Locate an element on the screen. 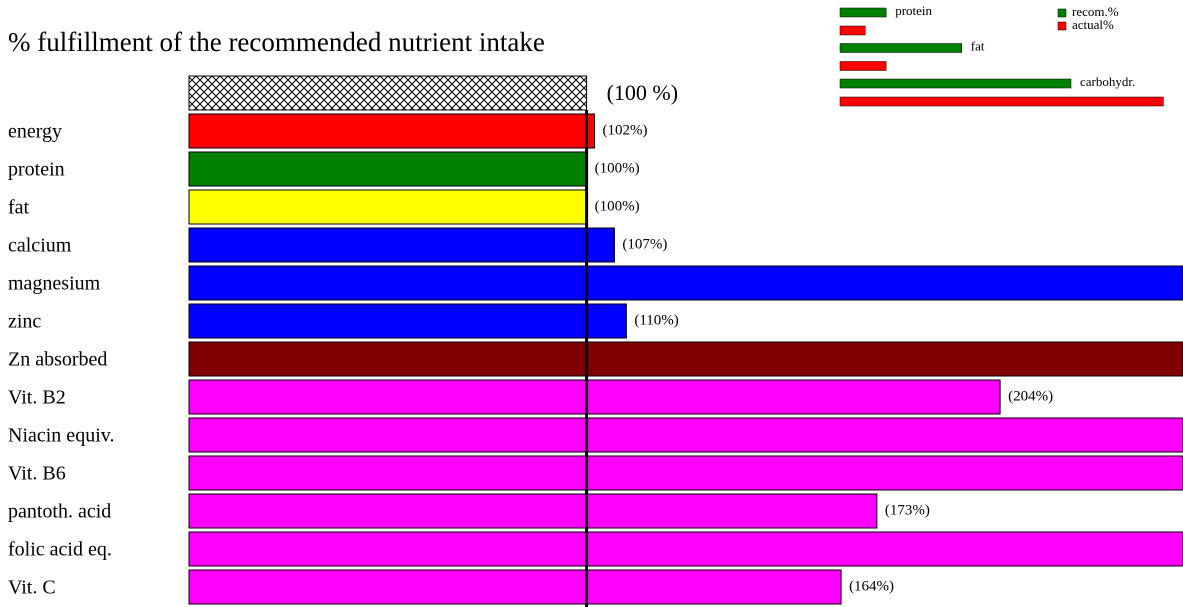  reference-label: (100 %) is located at coordinates (642, 92).